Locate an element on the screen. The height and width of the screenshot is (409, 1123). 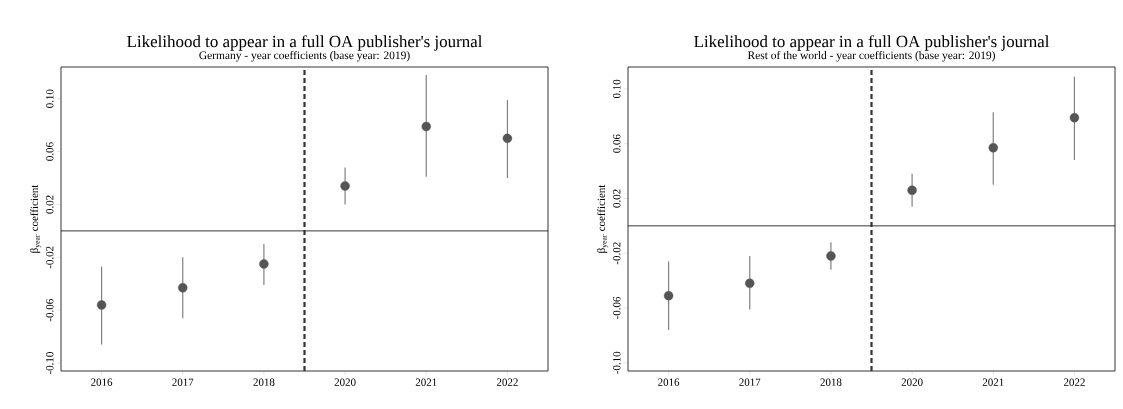
chart-subtitle: Rest of the world - year coefficients (base year: 2019) is located at coordinates (871, 56).